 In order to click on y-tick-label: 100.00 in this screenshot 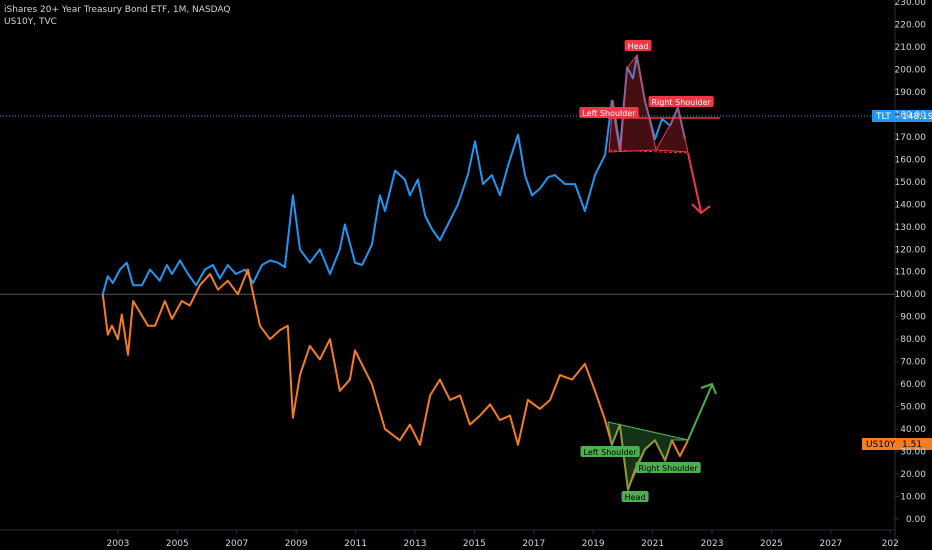, I will do `click(911, 295)`.